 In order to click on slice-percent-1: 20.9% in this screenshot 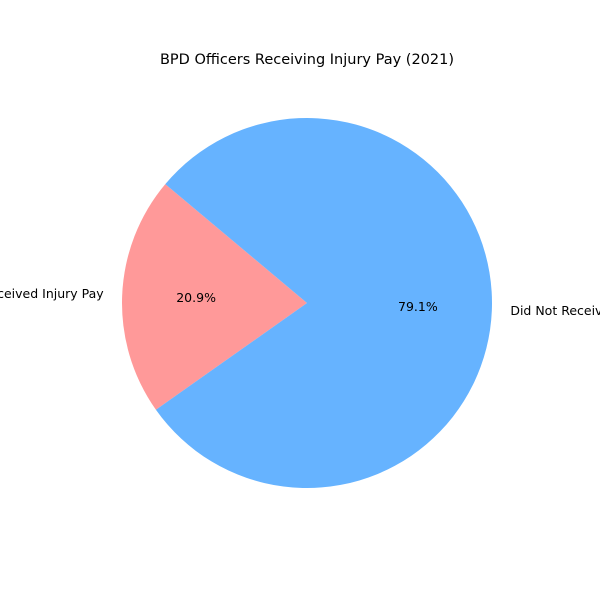, I will do `click(196, 297)`.